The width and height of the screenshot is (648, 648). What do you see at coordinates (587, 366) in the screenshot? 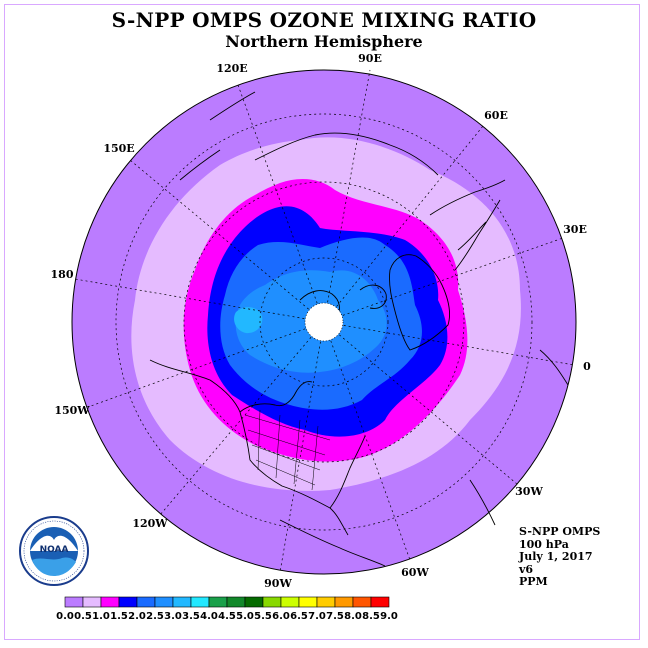
I see `lon-label-0: 0` at bounding box center [587, 366].